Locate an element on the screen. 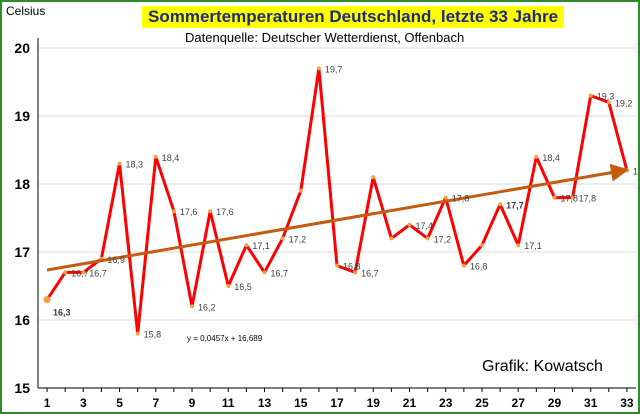 Image resolution: width=640 pixels, height=414 pixels. y-tick-label: 17 is located at coordinates (22, 252).